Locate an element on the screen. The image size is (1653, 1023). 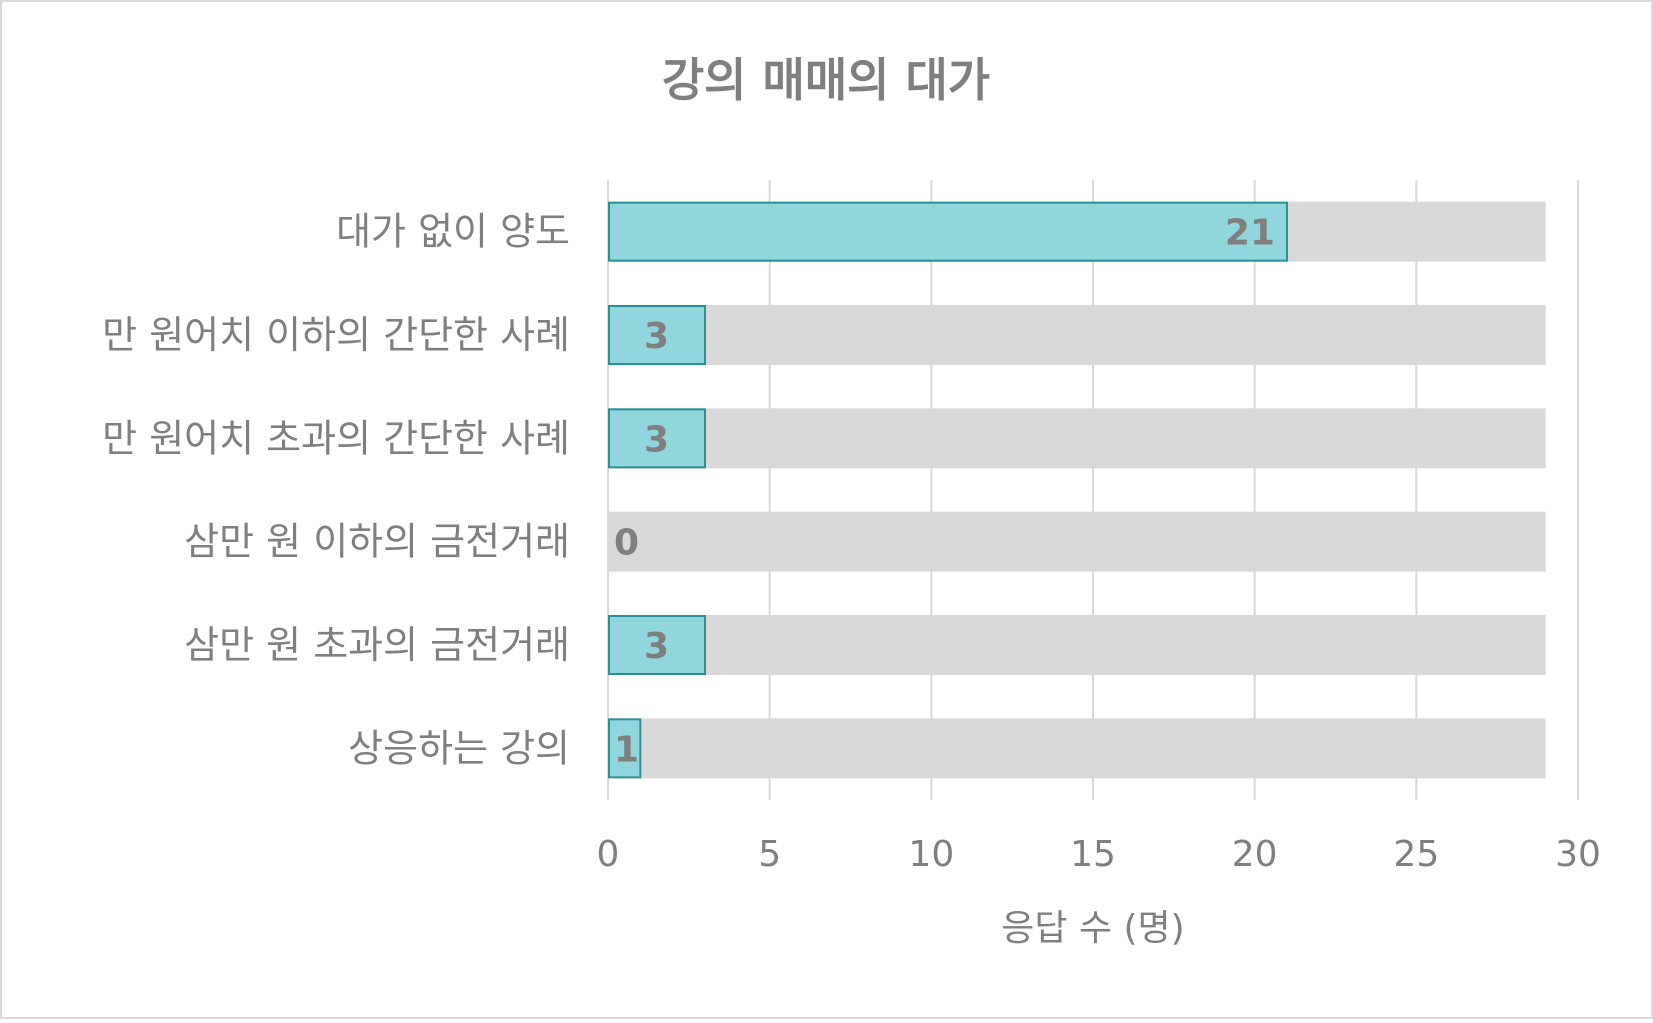
x-tick-label: 20 is located at coordinates (1255, 854).